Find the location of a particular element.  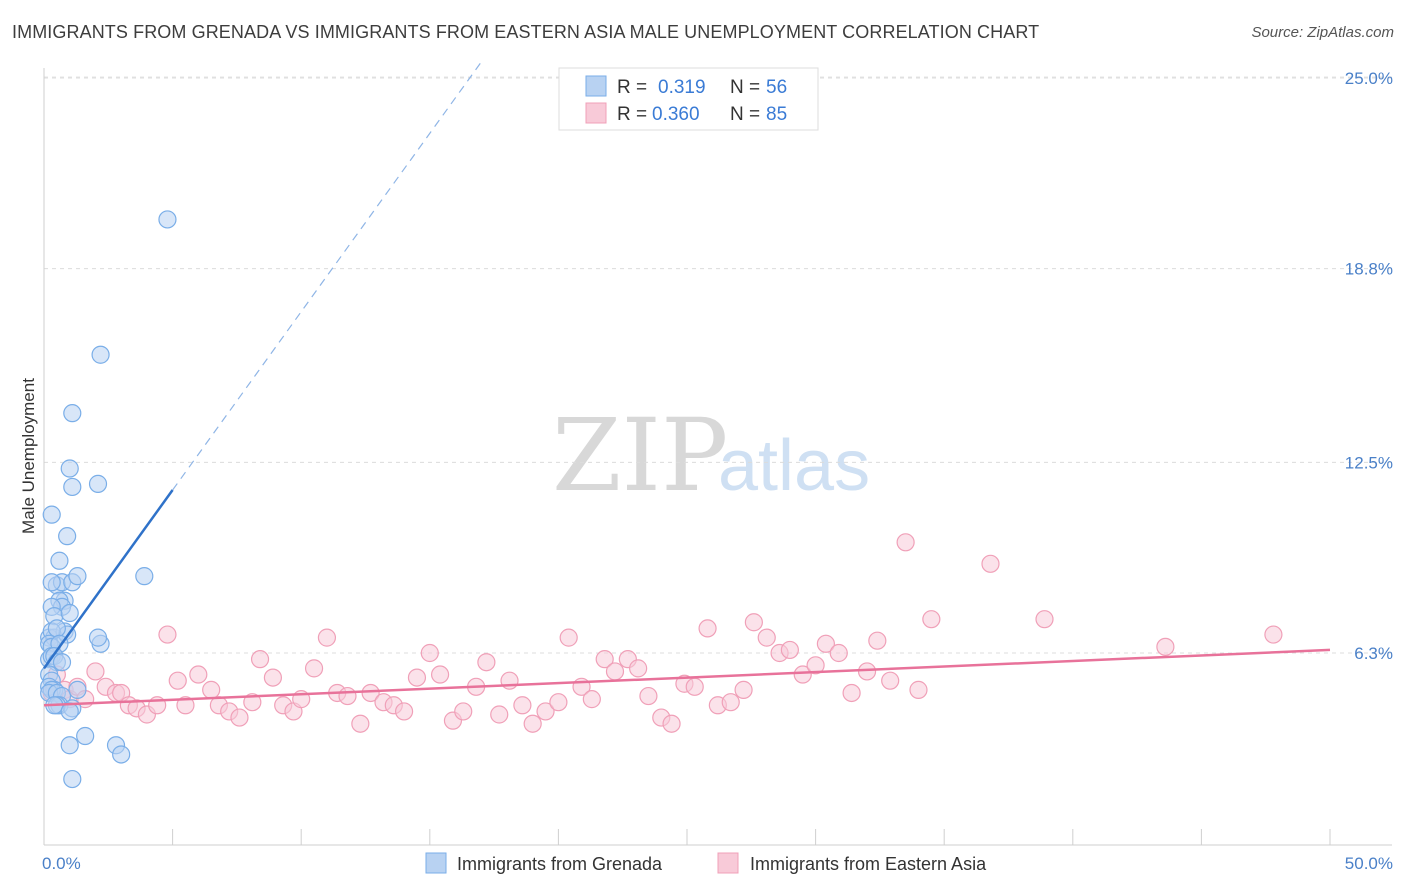

legend-r-value-grenada: 0.319 is located at coordinates (682, 87).